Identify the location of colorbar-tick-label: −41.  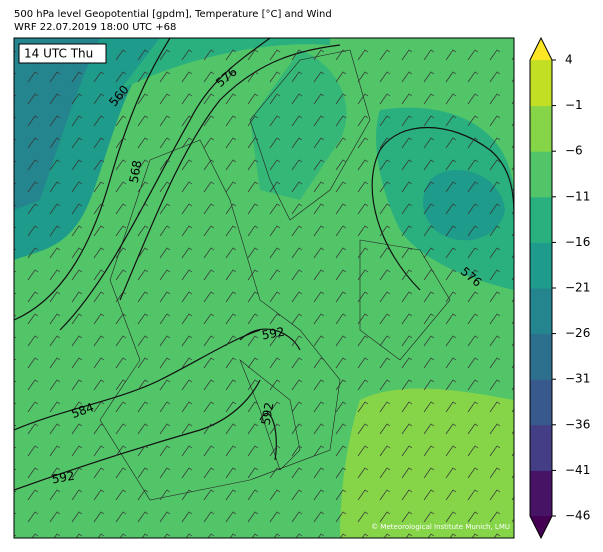
(577, 470).